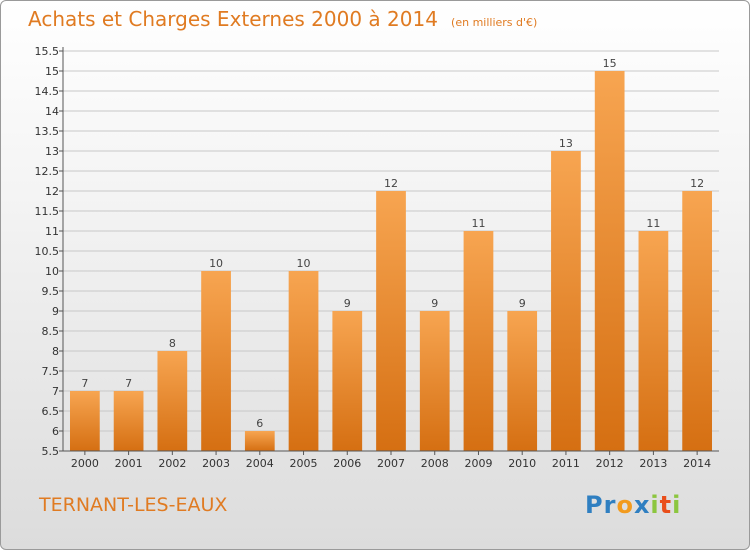 The width and height of the screenshot is (750, 550). I want to click on location-name: TERNANT-LES-EAUX, so click(133, 505).